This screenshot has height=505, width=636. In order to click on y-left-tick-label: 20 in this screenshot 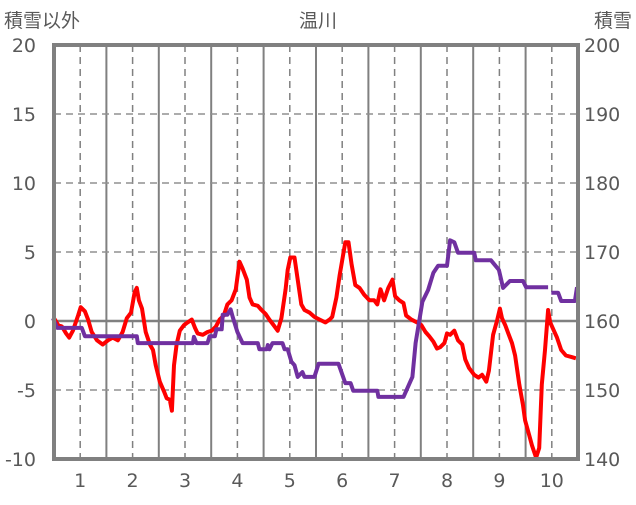, I will do `click(24, 46)`.